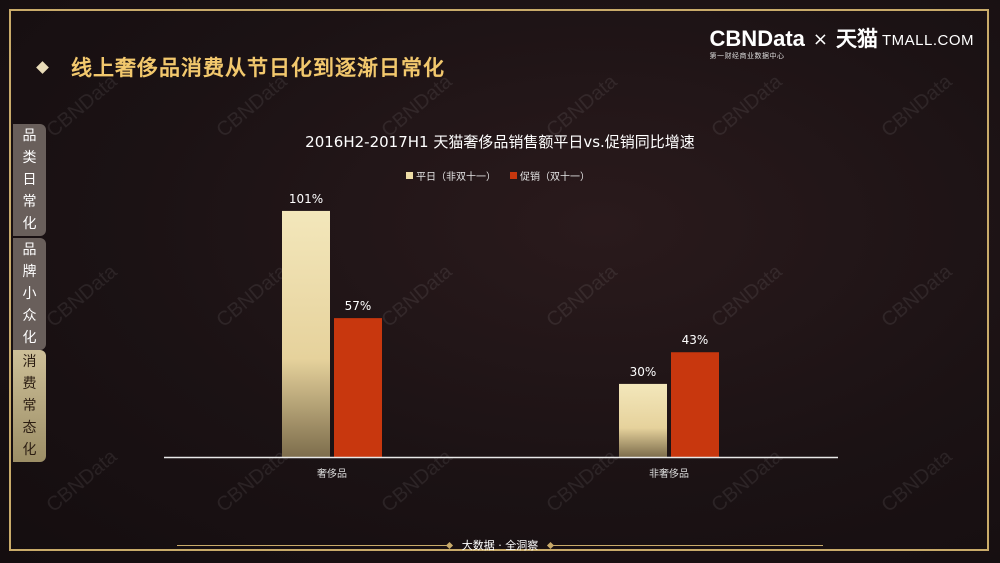 This screenshot has width=1000, height=563. I want to click on footer: 大数据 · 全洞察, so click(500, 545).